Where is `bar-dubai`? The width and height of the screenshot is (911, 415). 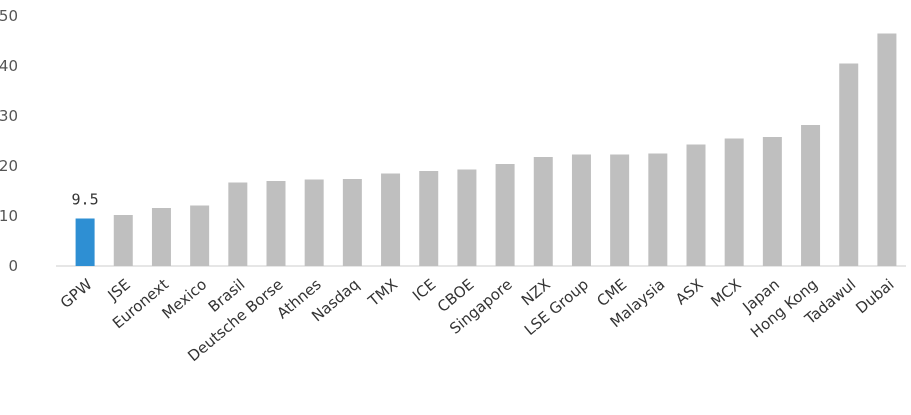
bar-dubai is located at coordinates (887, 149).